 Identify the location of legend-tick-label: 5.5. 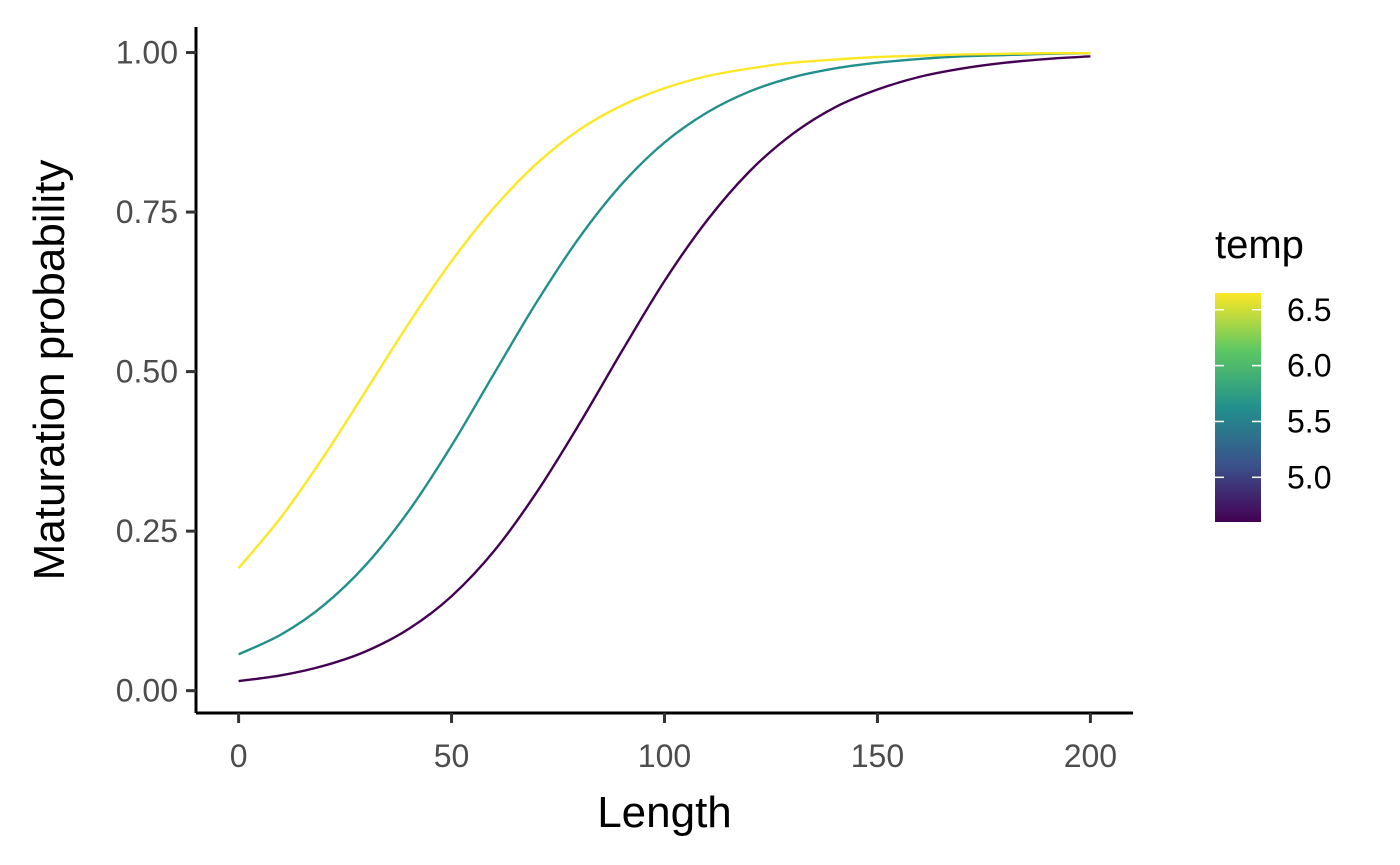
(1309, 421).